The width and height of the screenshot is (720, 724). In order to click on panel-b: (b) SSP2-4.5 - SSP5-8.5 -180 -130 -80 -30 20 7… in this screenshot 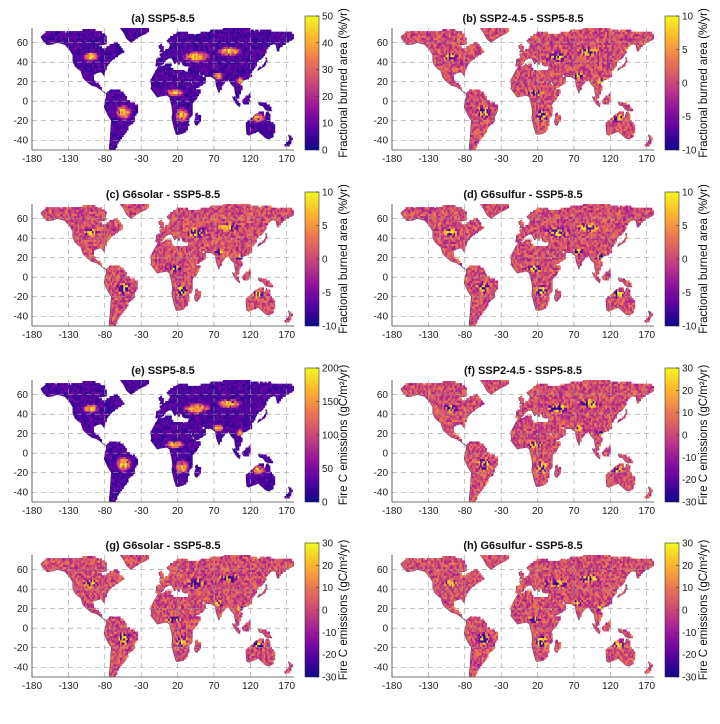, I will do `click(542, 86)`.